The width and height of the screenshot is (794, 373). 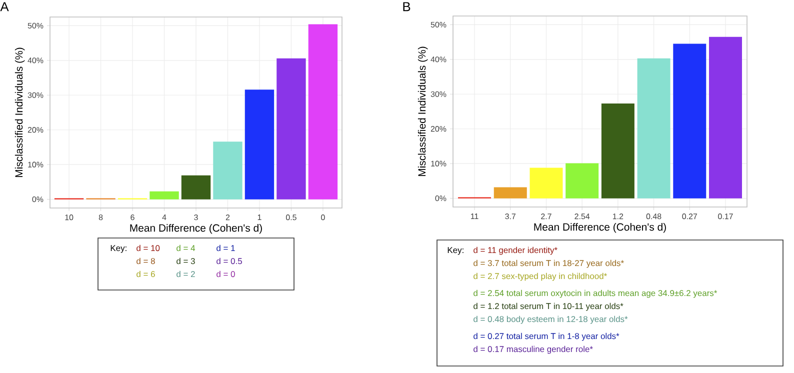 What do you see at coordinates (4, 7) in the screenshot?
I see `chart-title: A` at bounding box center [4, 7].